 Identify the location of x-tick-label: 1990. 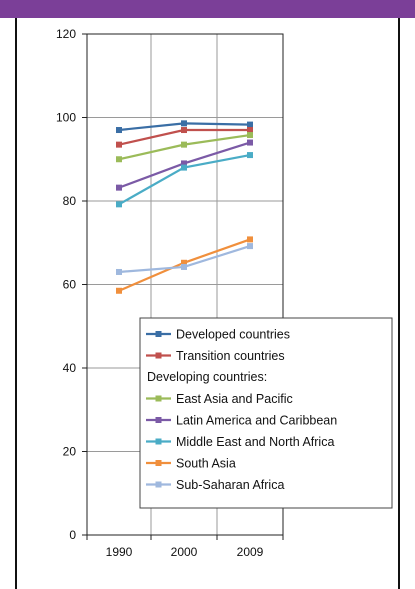
(119, 552).